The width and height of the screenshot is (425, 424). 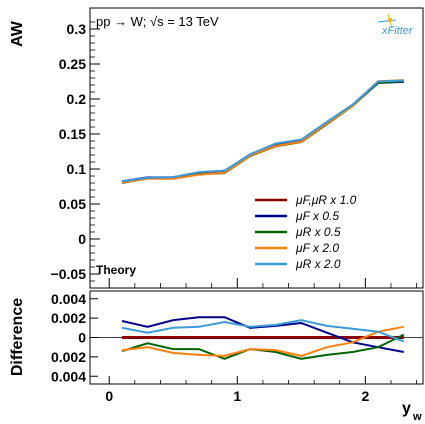 What do you see at coordinates (72, 64) in the screenshot?
I see `main-y-tick-label: 0.25` at bounding box center [72, 64].